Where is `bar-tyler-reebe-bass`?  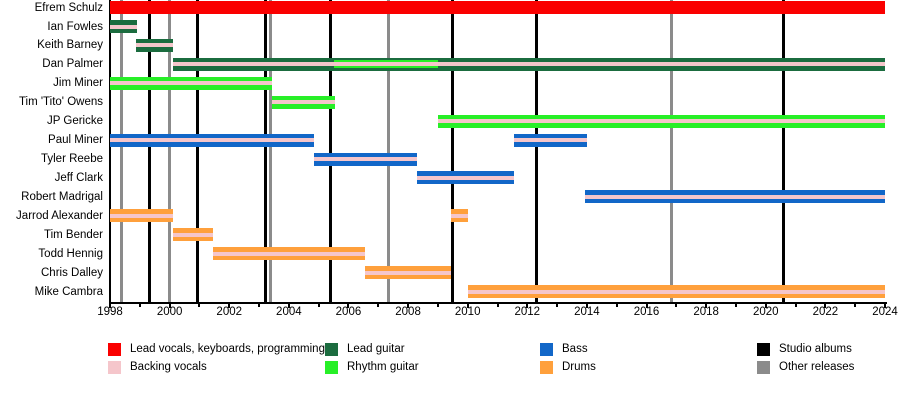 bar-tyler-reebe-bass is located at coordinates (365, 159).